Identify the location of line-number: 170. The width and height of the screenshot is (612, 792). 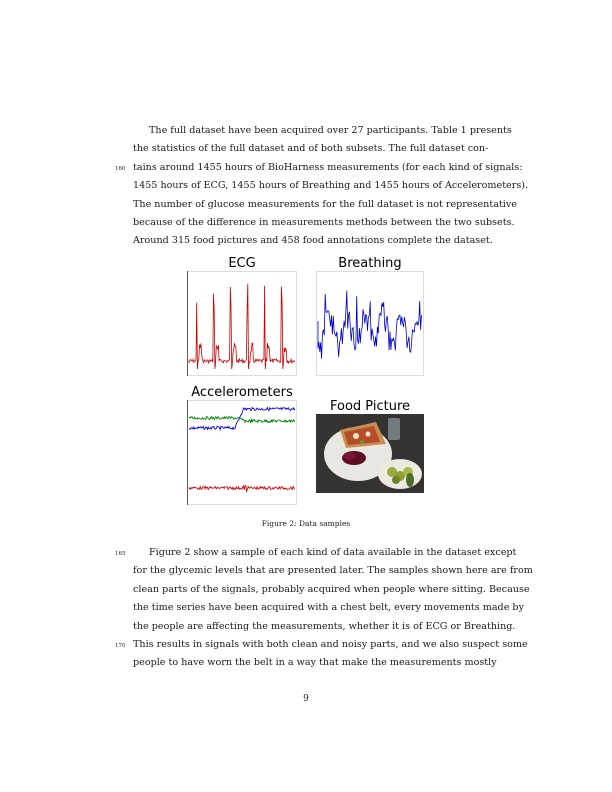
(120, 646).